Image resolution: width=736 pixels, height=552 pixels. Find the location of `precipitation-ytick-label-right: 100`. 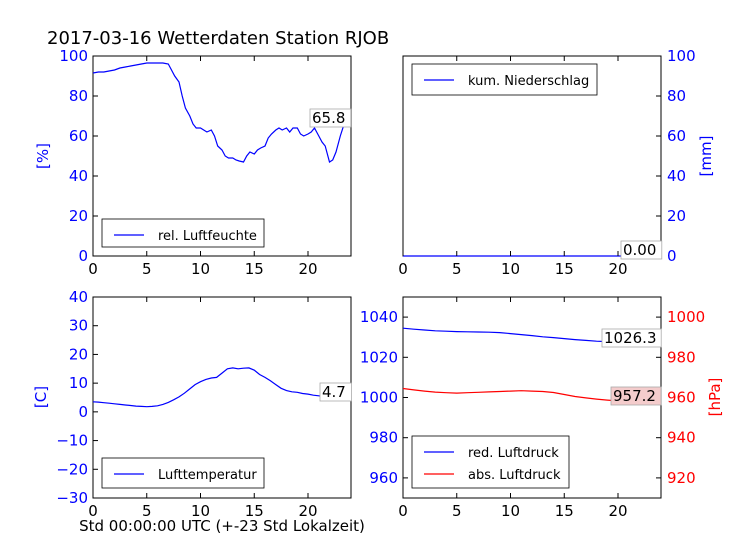

precipitation-ytick-label-right: 100 is located at coordinates (681, 56).